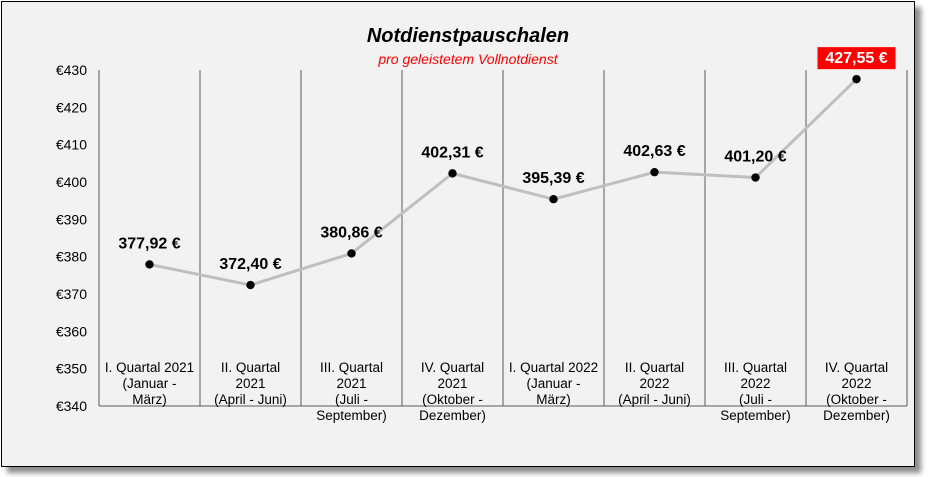  Describe the element at coordinates (71, 369) in the screenshot. I see `y-tick-label: €350` at that location.